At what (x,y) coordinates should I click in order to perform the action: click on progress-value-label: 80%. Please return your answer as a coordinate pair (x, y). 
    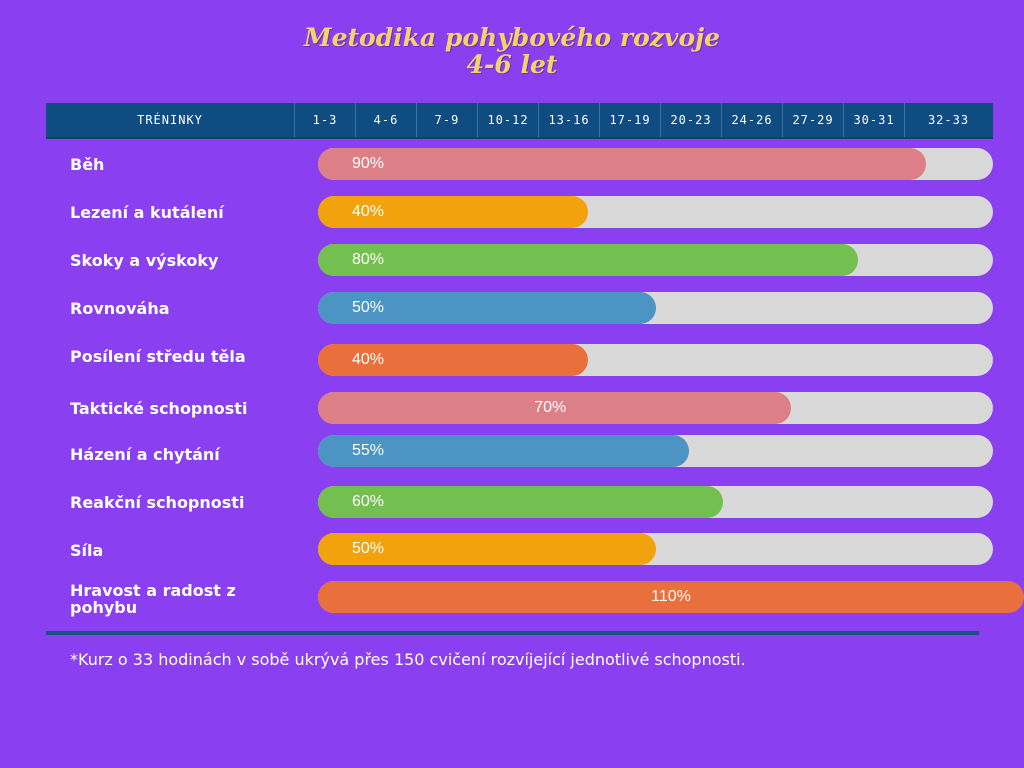
    Looking at the image, I should click on (368, 259).